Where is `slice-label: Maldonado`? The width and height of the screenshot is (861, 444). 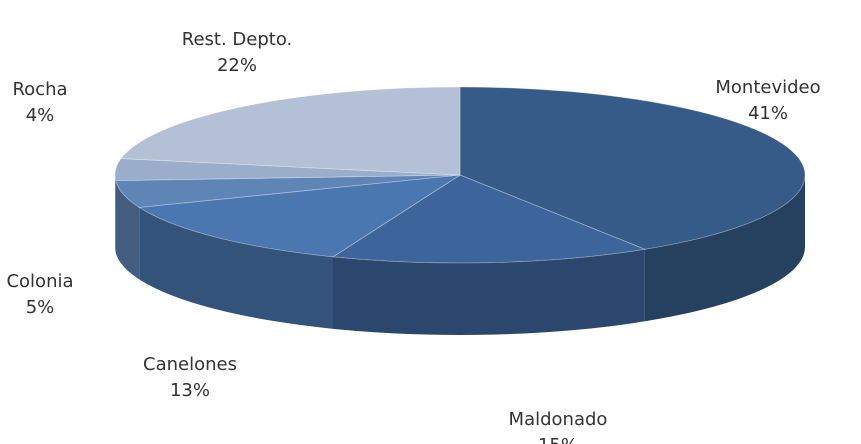 slice-label: Maldonado is located at coordinates (558, 419).